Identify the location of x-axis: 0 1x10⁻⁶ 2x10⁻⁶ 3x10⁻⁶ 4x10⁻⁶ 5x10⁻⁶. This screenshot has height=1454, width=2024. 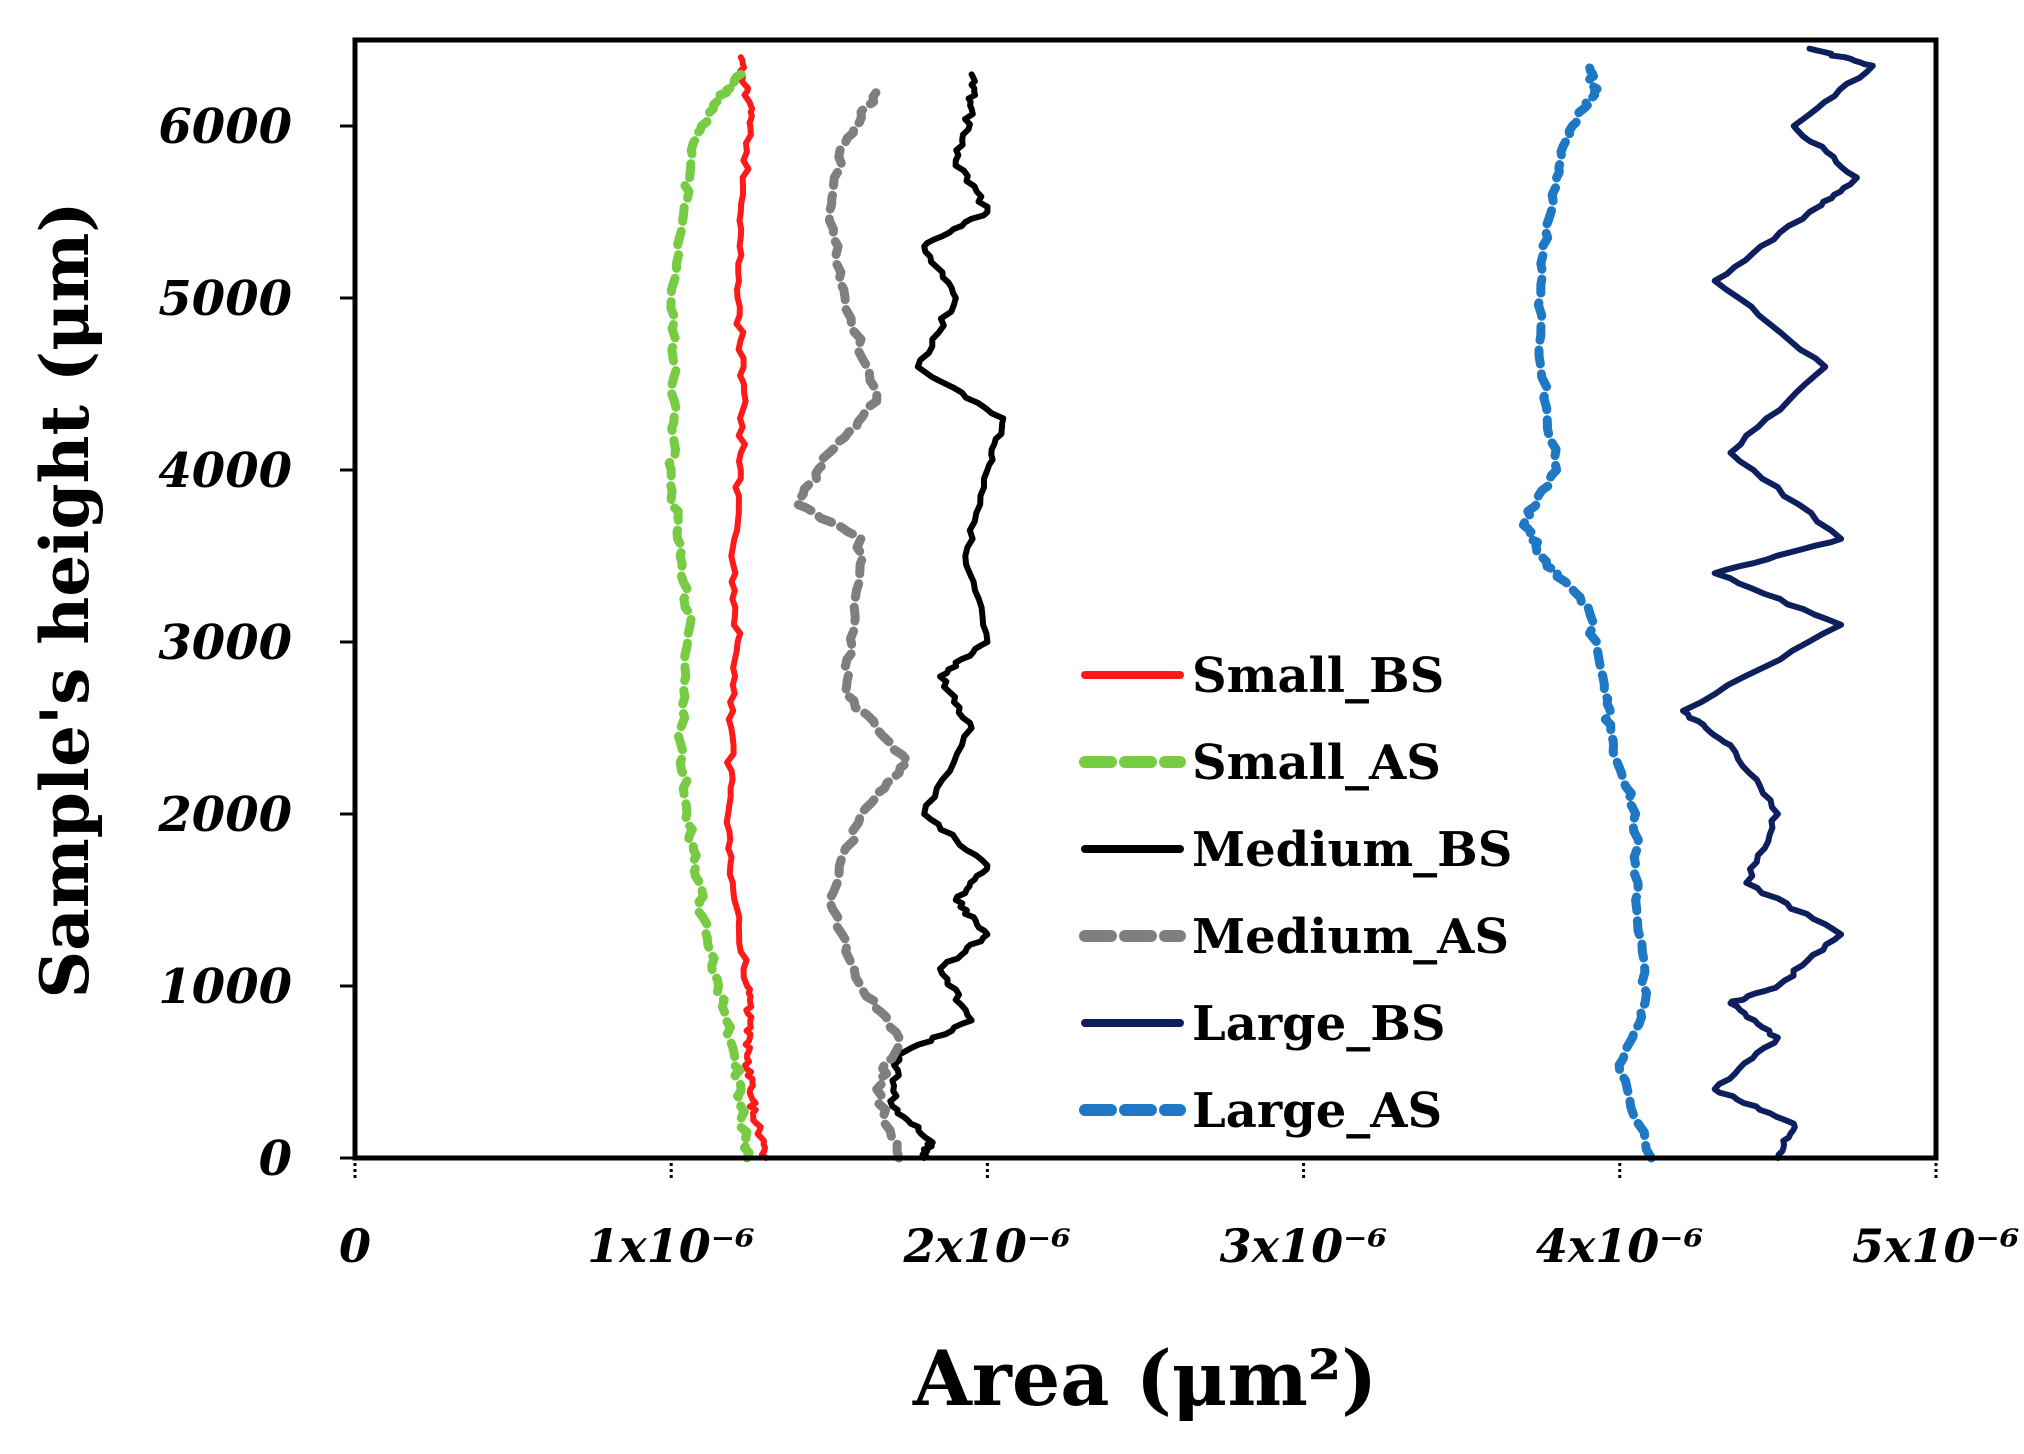
(1179, 1218).